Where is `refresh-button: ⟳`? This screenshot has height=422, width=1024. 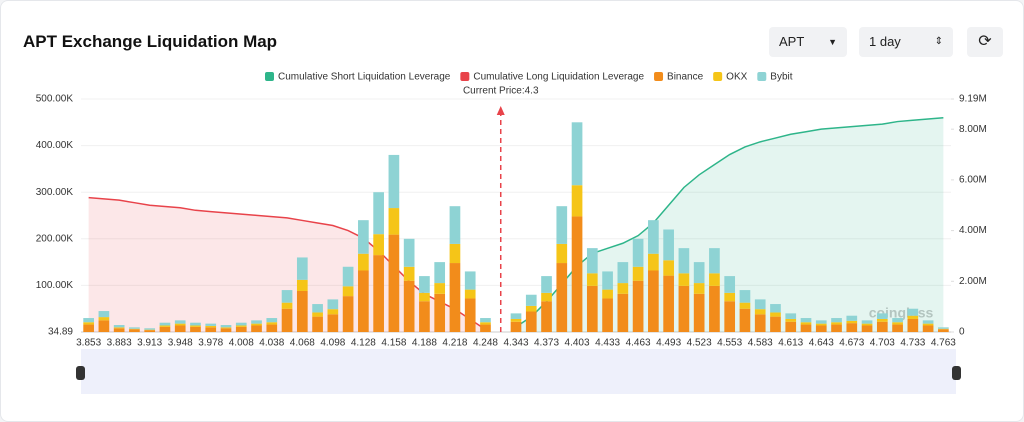
refresh-button: ⟳ is located at coordinates (985, 42).